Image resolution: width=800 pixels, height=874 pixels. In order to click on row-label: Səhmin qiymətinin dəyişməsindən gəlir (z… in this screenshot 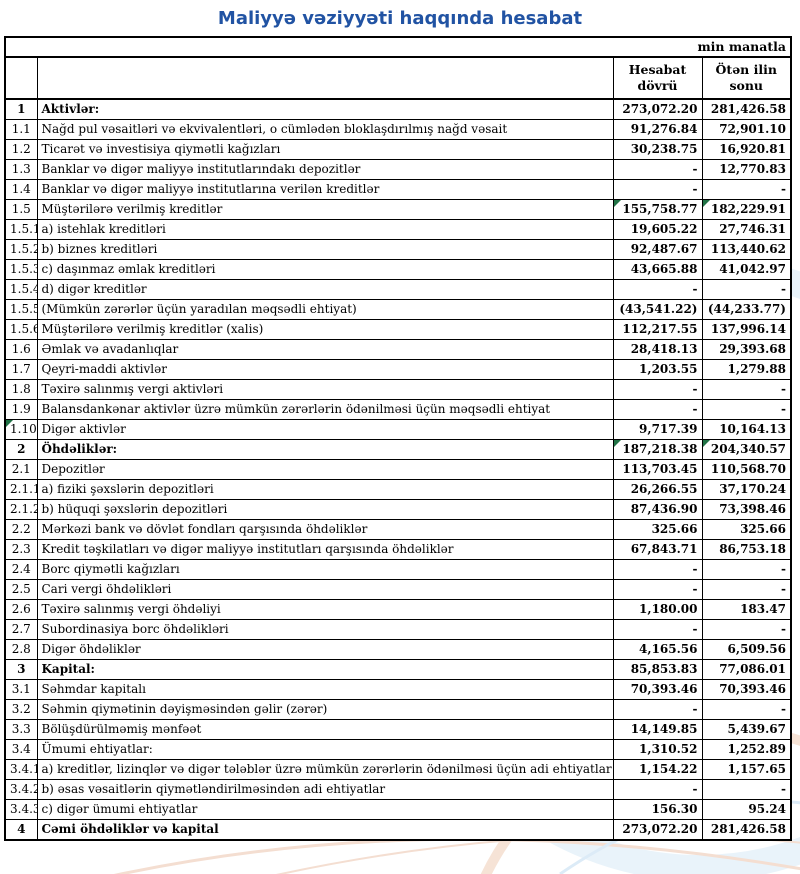, I will do `click(184, 708)`.